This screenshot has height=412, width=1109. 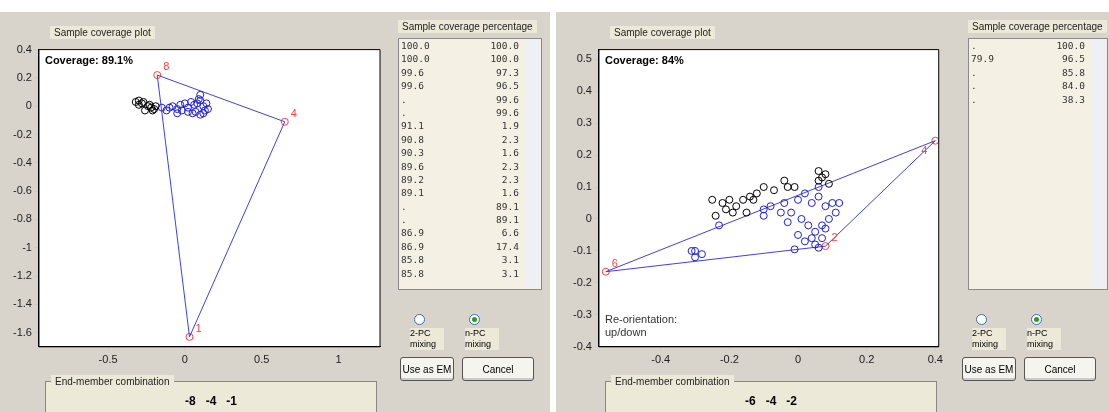 I want to click on text: 99.6 96.5, so click(x=460, y=86).